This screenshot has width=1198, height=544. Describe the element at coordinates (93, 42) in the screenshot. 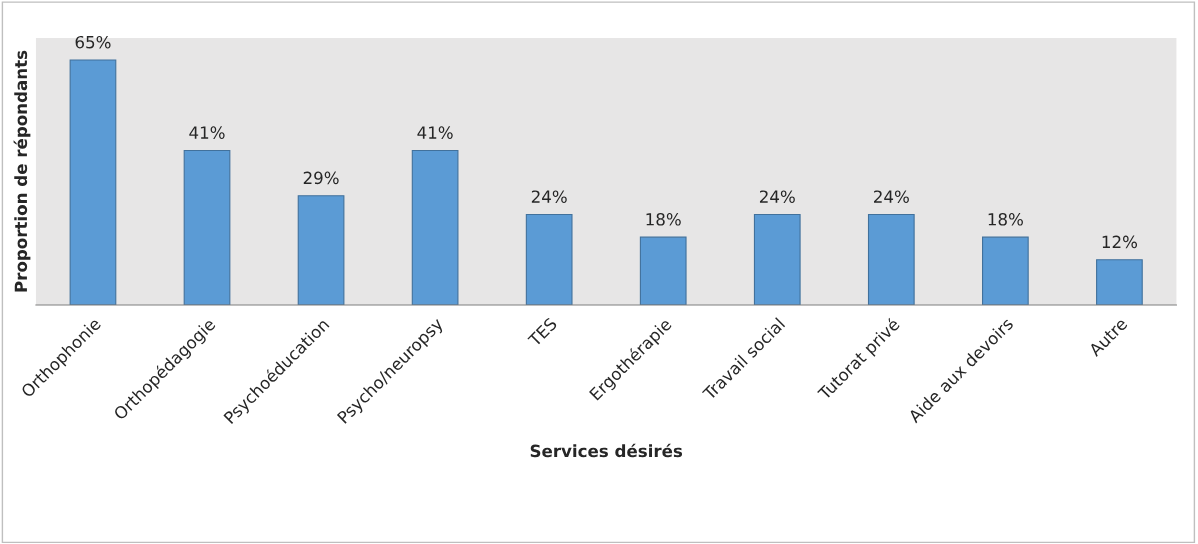

I see `data-label: 65%` at that location.